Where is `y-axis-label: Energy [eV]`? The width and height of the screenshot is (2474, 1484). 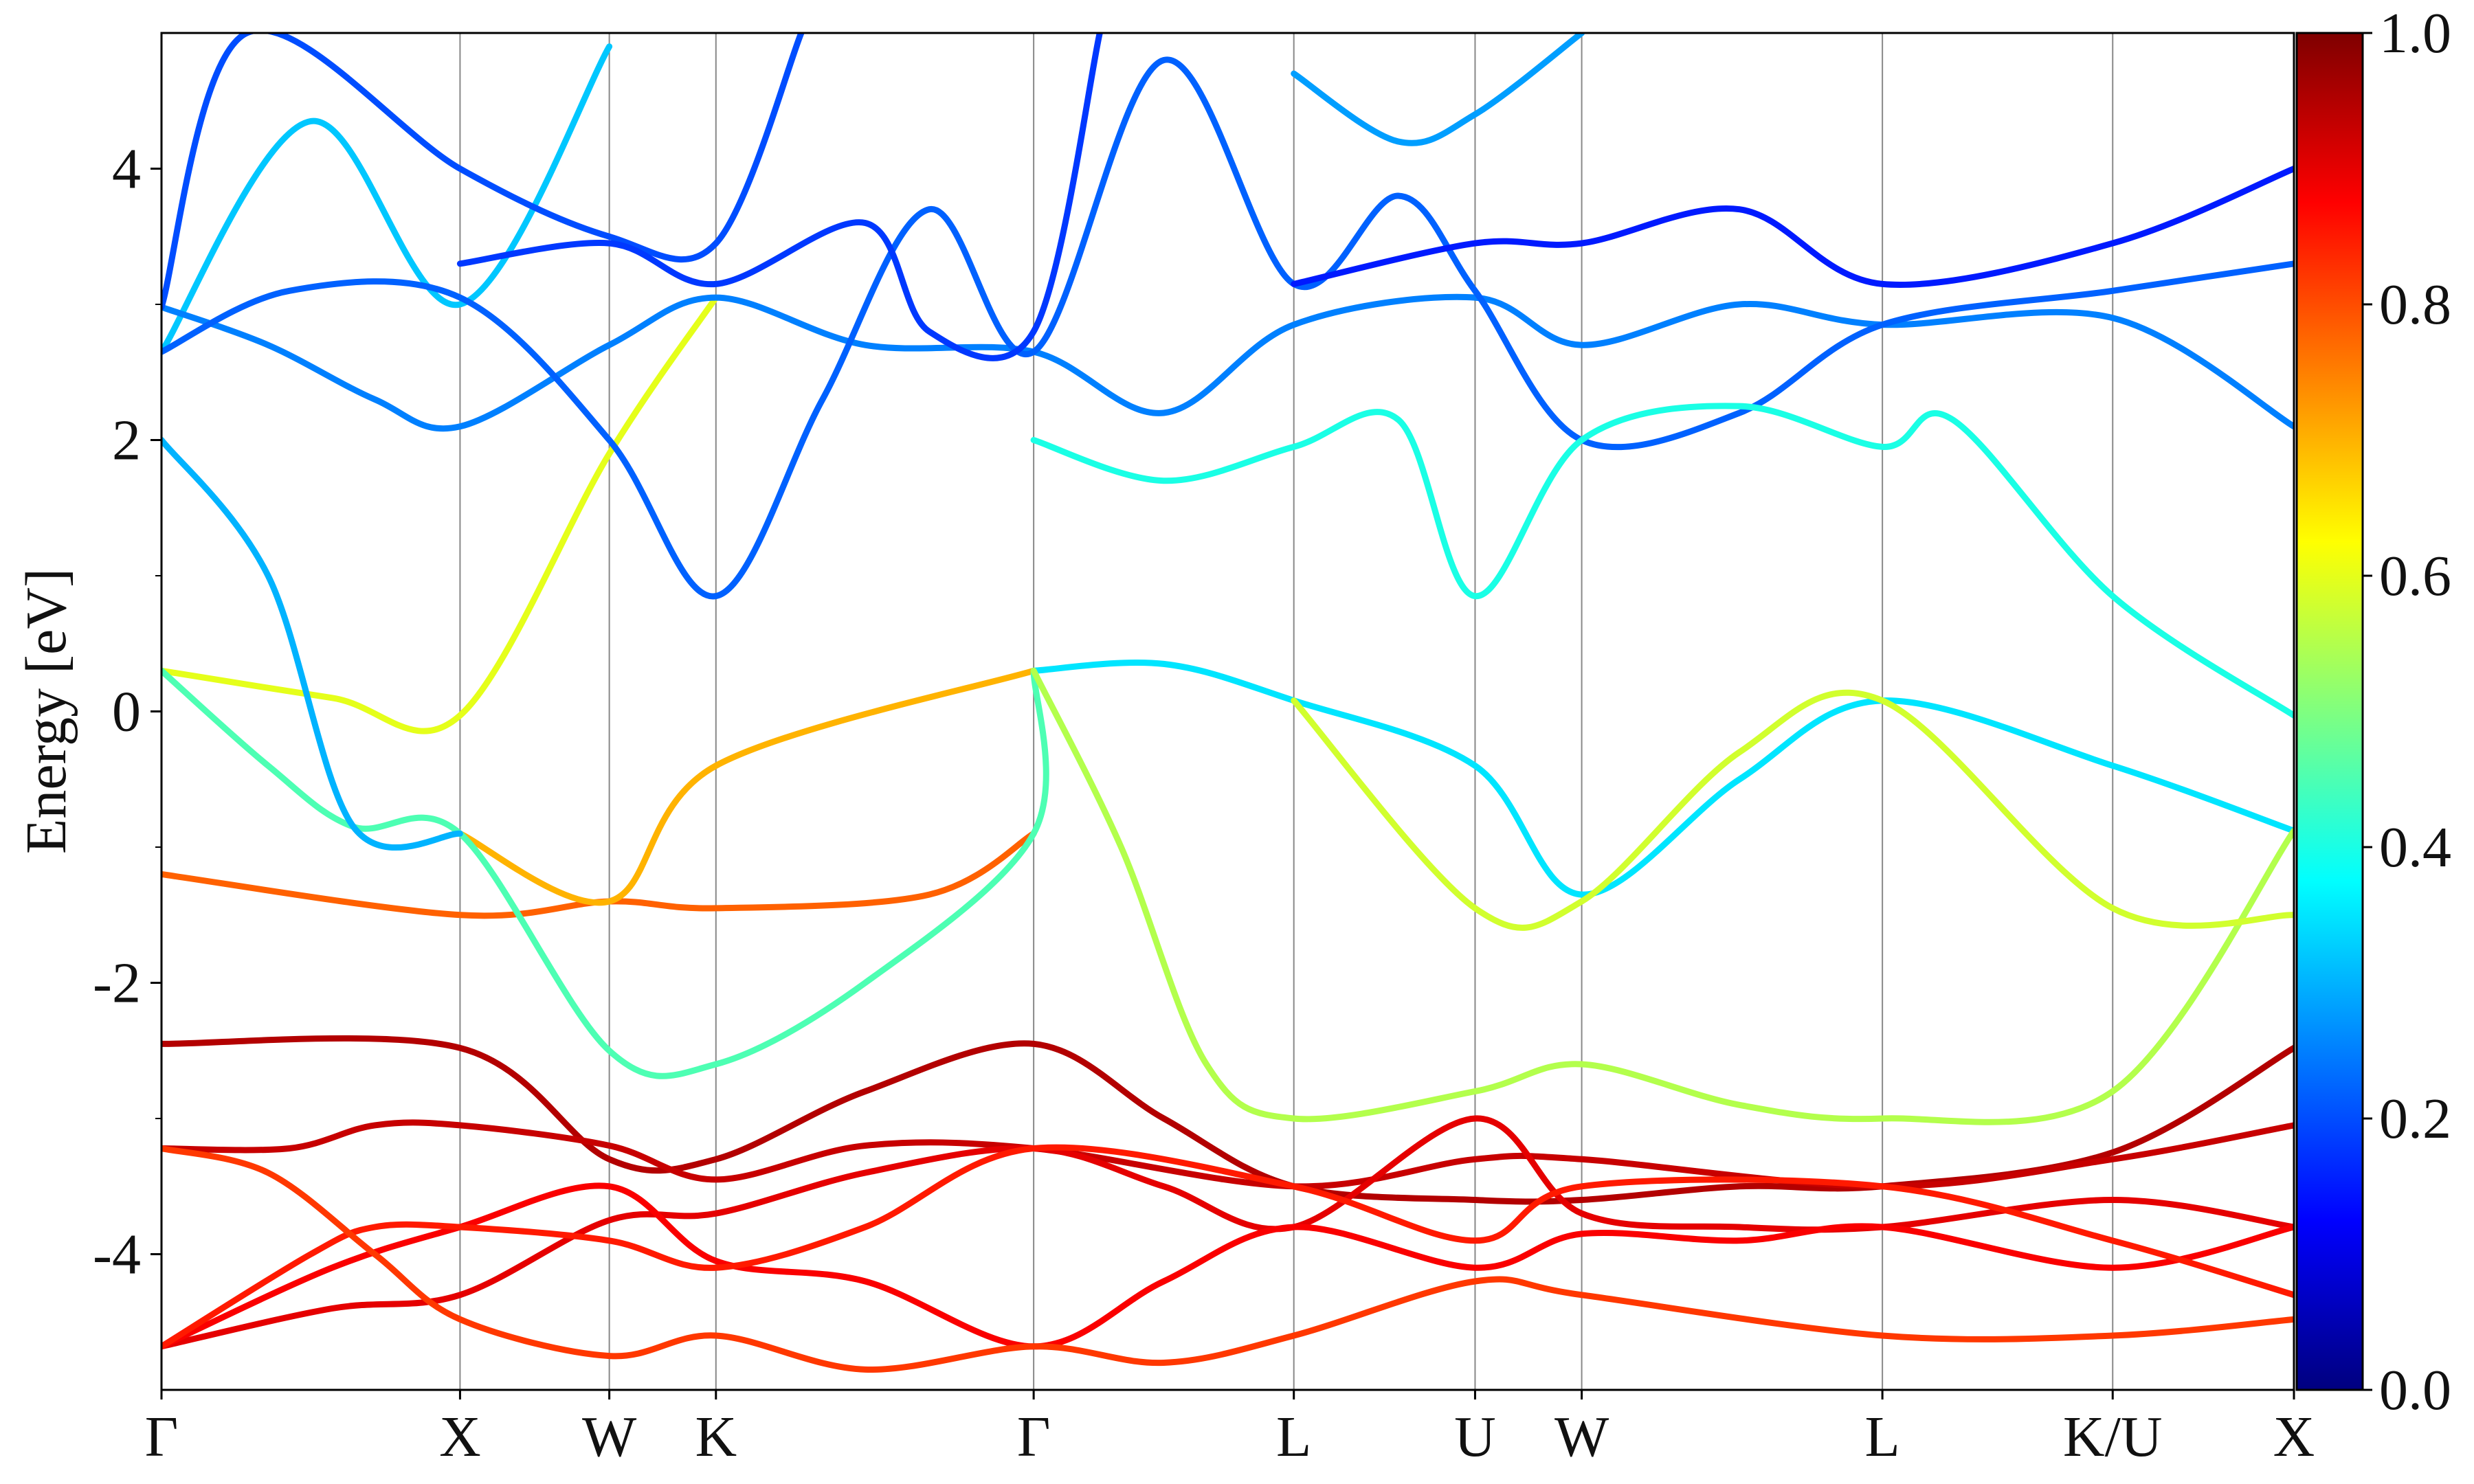
y-axis-label: Energy [eV] is located at coordinates (46, 711).